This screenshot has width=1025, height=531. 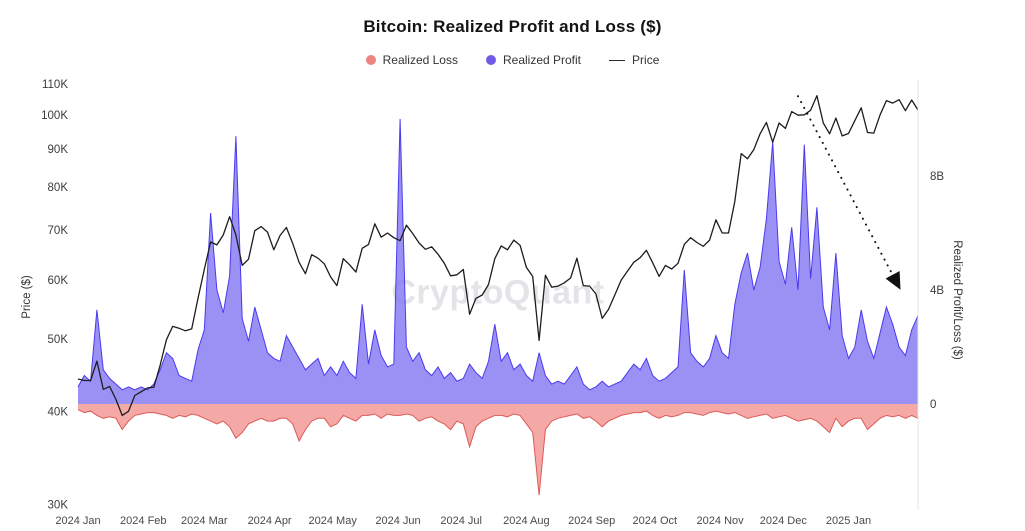 I want to click on realized-loss-edge, so click(x=498, y=452).